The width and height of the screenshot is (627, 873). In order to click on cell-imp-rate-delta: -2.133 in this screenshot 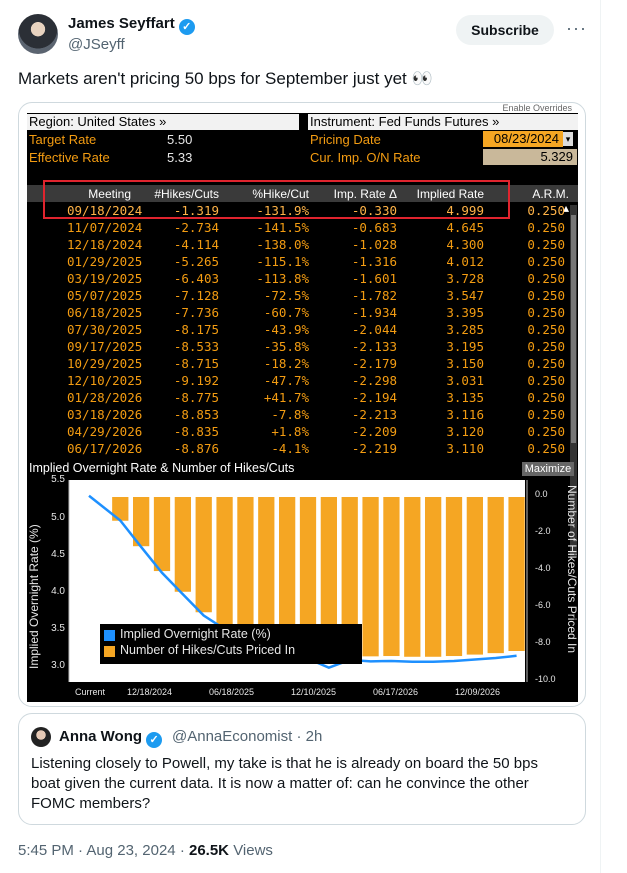, I will do `click(374, 346)`.